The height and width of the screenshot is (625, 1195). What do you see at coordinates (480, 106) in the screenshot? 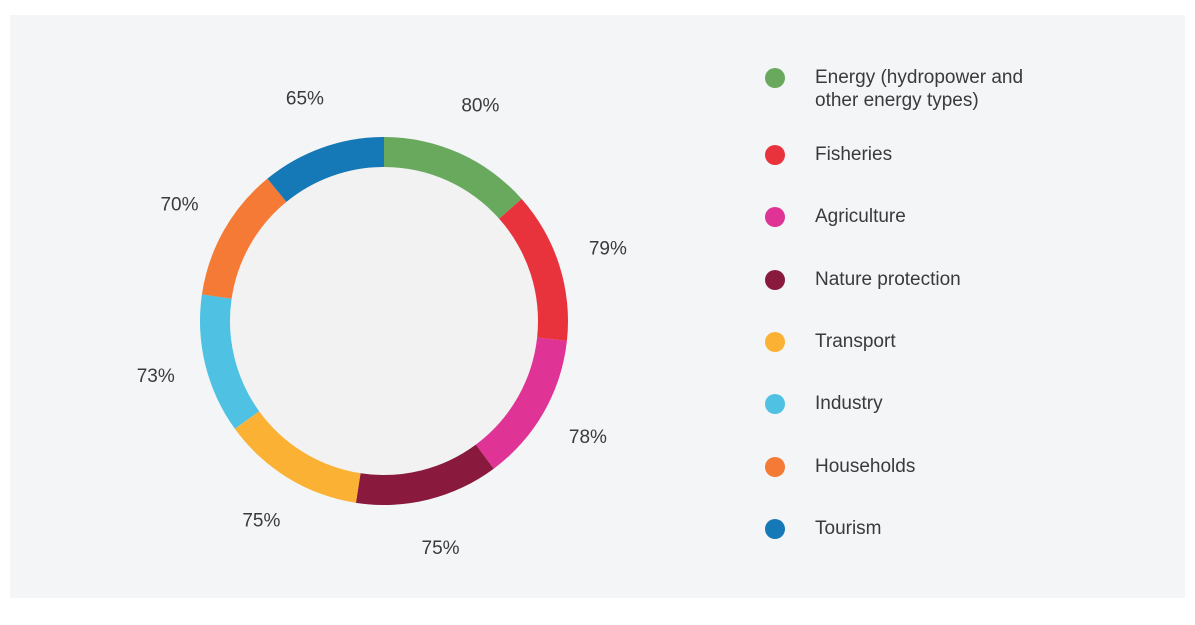
I see `data-label: 80%` at bounding box center [480, 106].